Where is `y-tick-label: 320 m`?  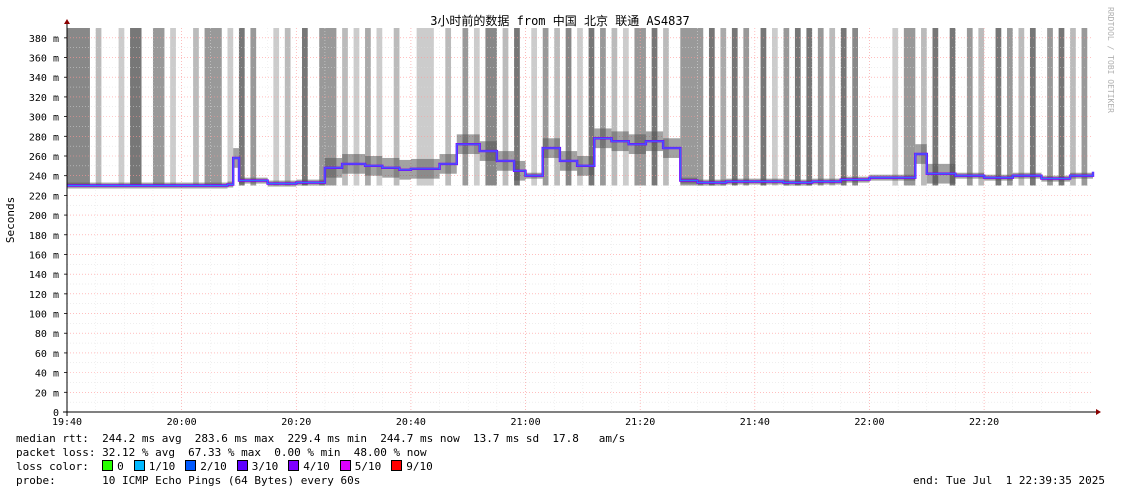 y-tick-label: 320 m is located at coordinates (44, 98).